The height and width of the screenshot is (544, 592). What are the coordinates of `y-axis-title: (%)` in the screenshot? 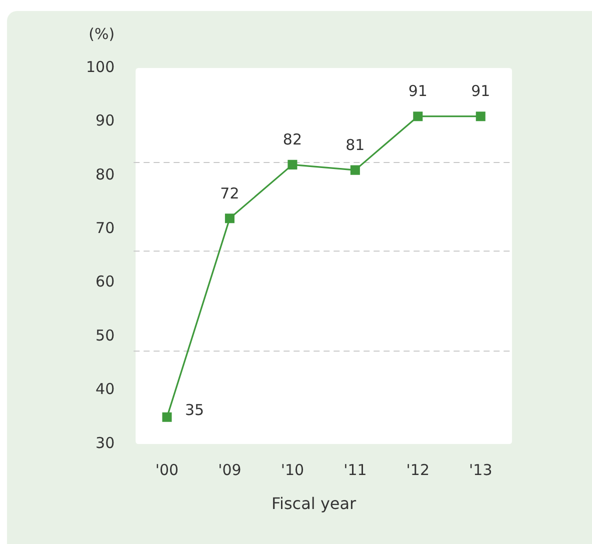 It's located at (101, 33).